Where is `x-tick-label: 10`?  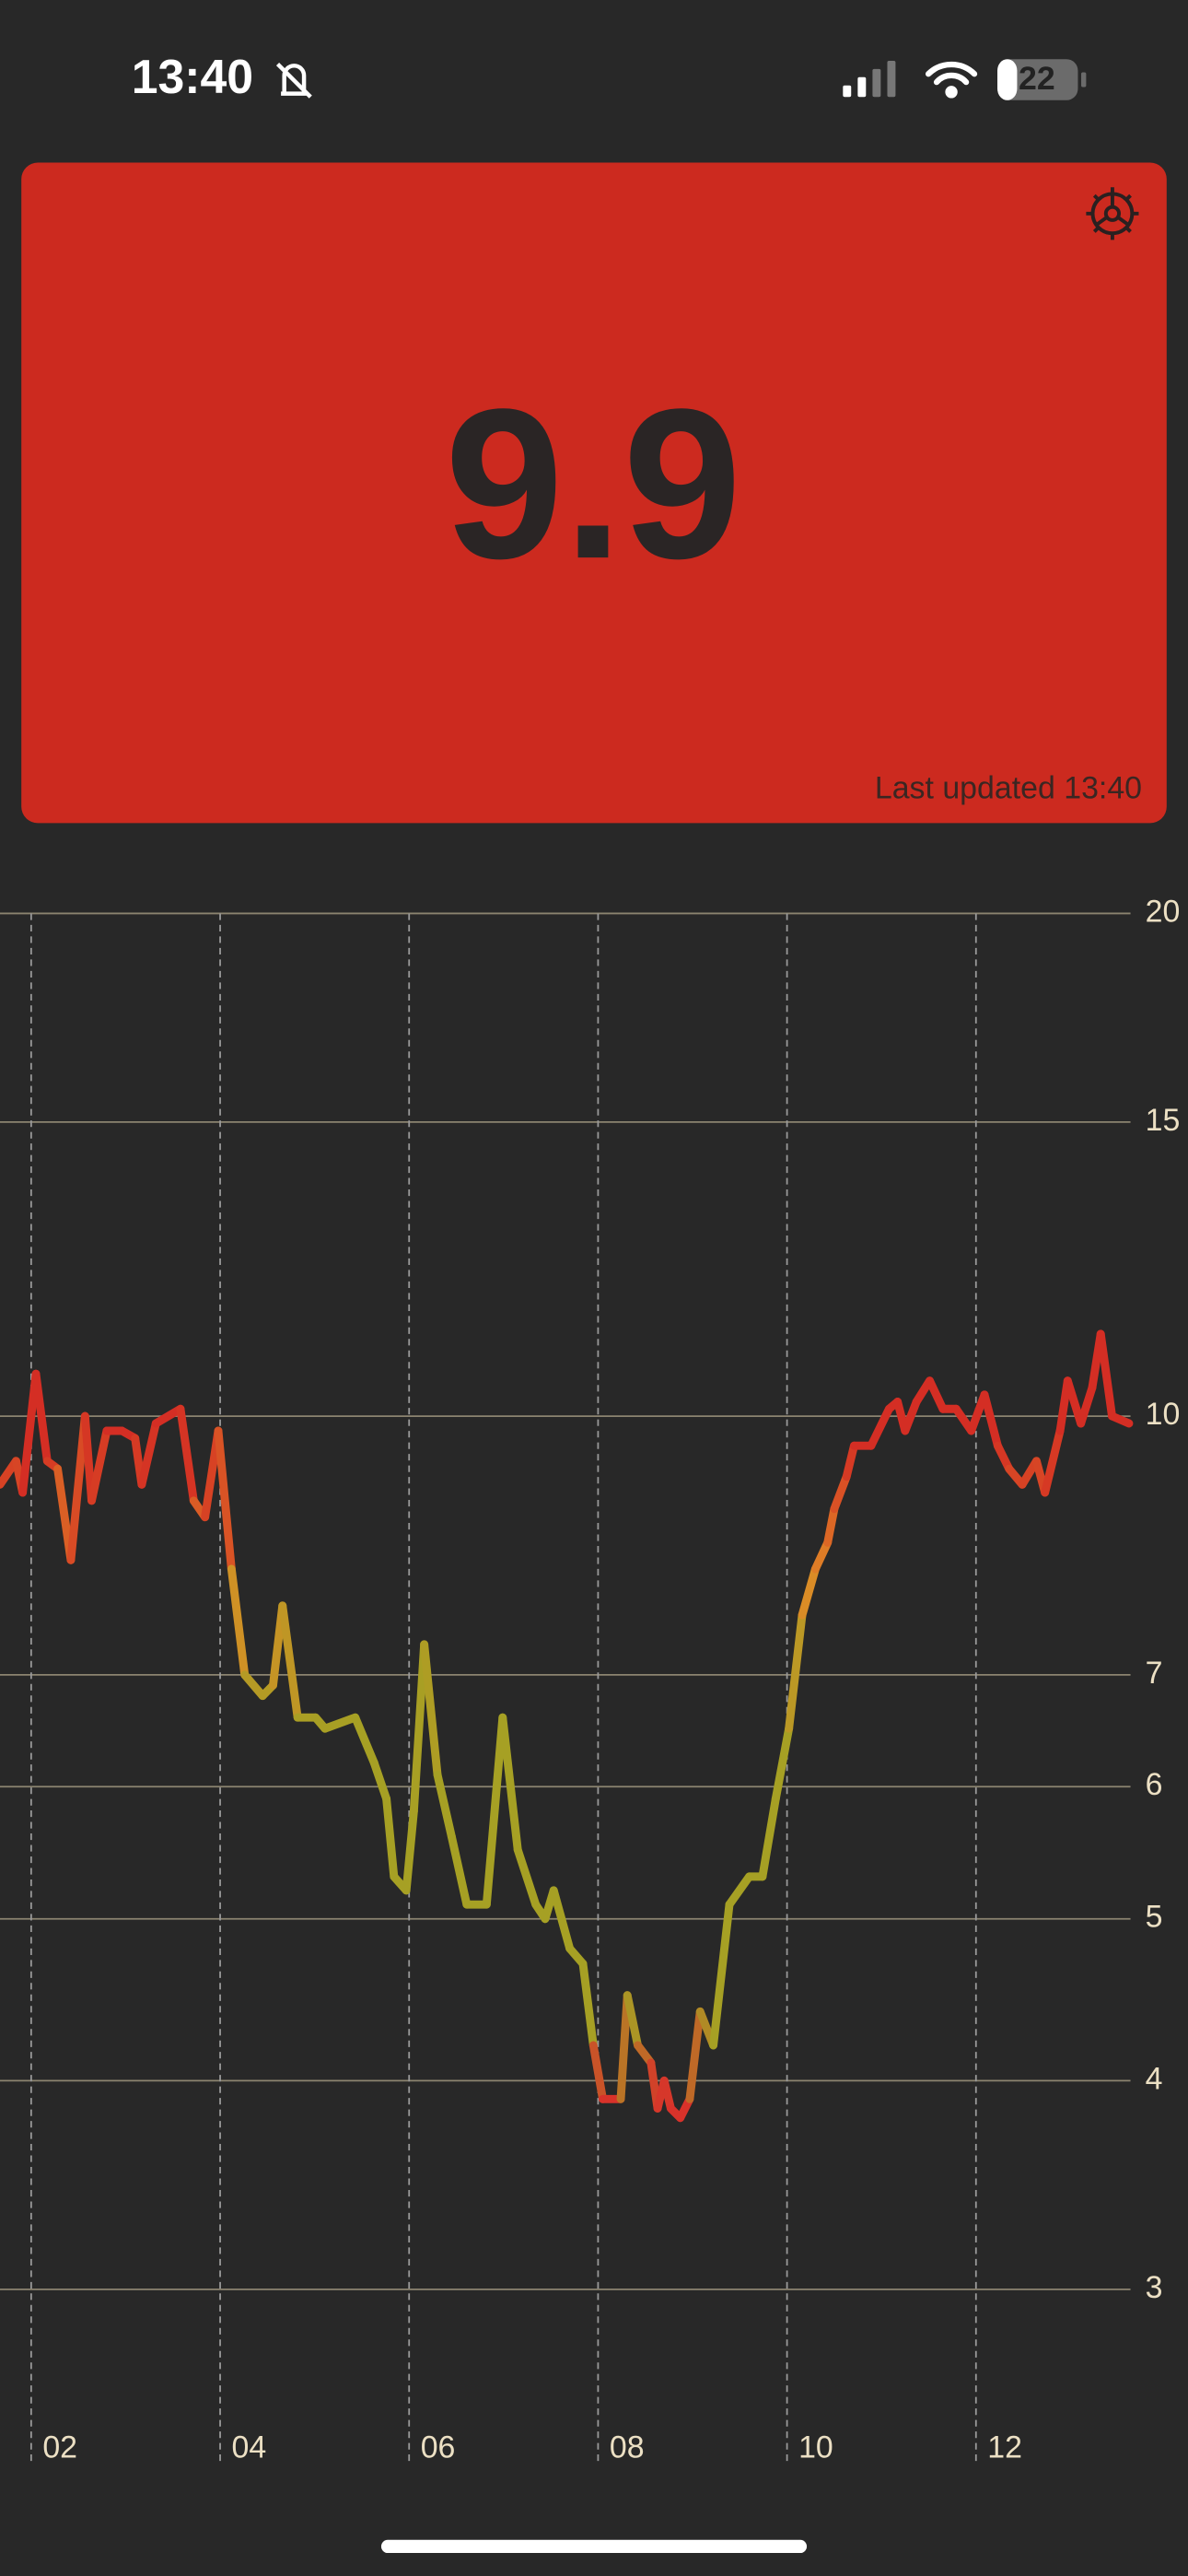
x-tick-label: 10 is located at coordinates (815, 2447).